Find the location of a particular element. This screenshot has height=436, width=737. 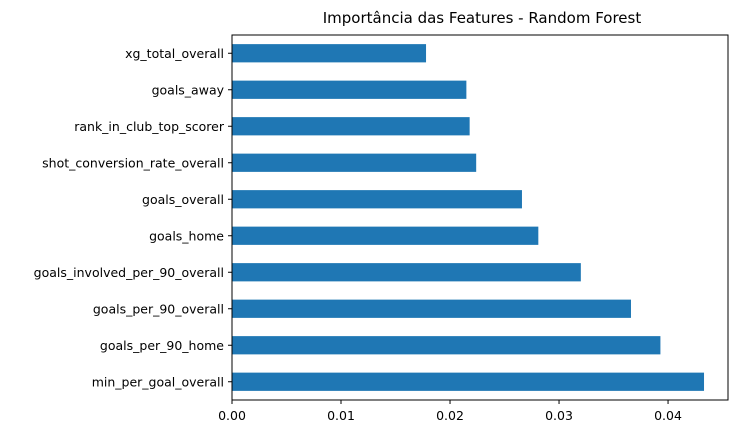

x-tick-label: 0.01 is located at coordinates (341, 415).